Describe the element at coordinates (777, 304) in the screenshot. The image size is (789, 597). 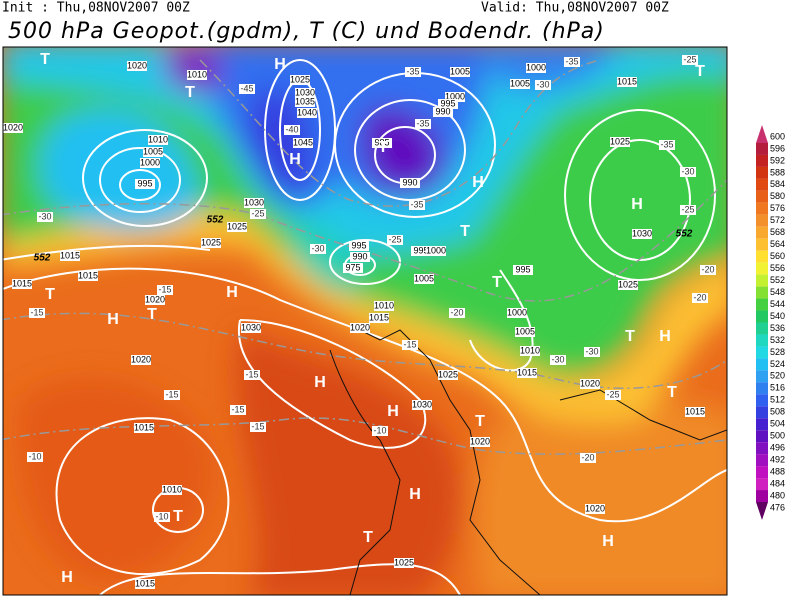
I see `colorbar-label: 544` at that location.